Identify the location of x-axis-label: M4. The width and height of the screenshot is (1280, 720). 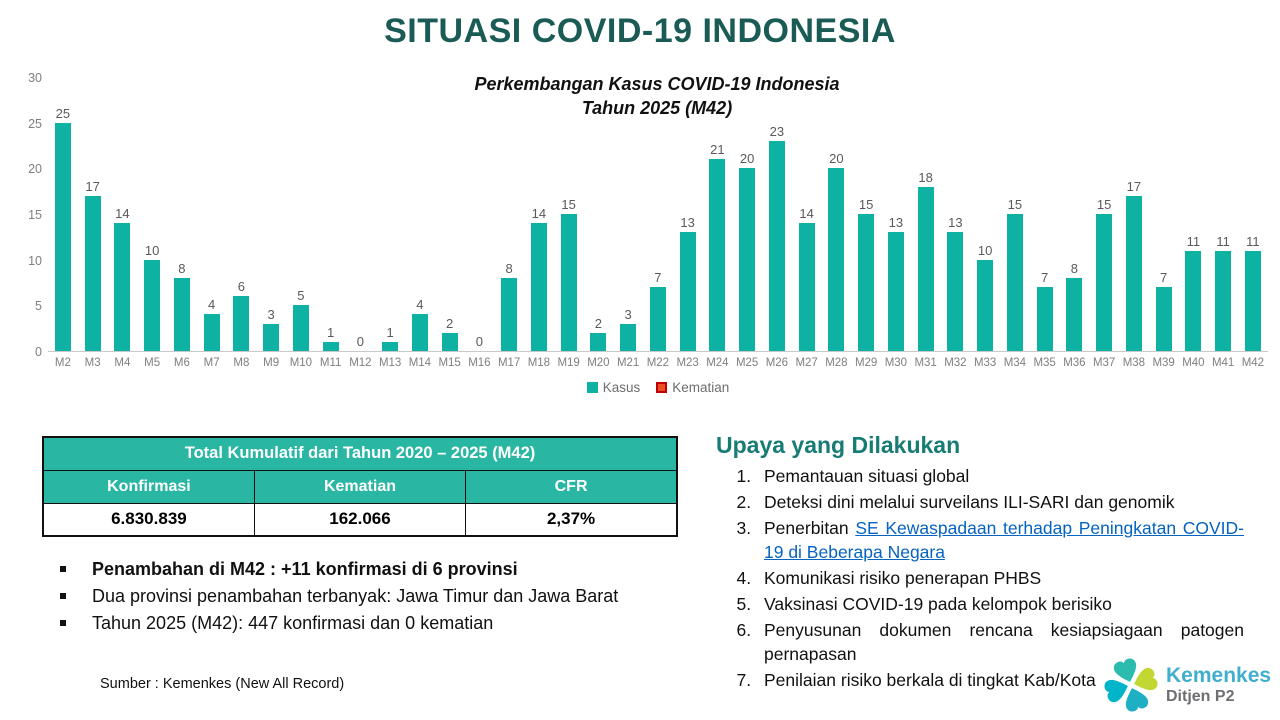
(122, 363).